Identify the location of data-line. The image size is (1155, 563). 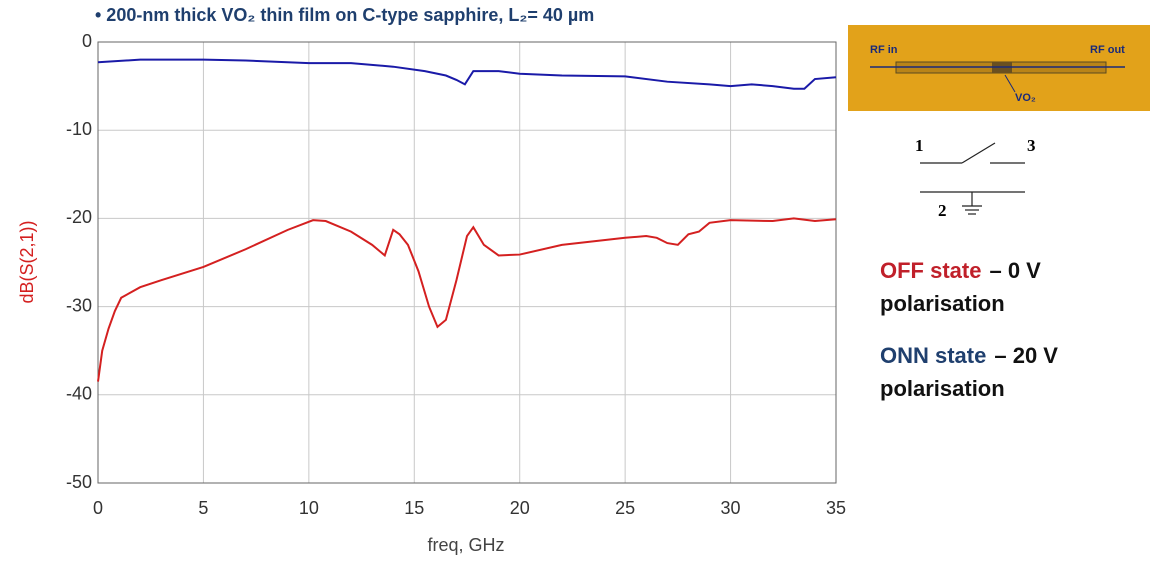
(467, 74).